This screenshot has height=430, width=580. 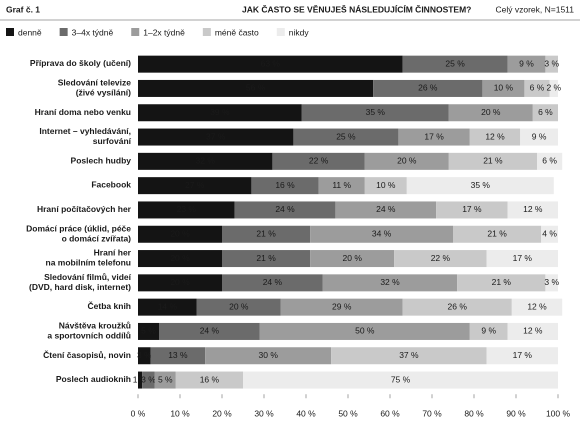 I want to click on value-label: 29 %, so click(x=342, y=306).